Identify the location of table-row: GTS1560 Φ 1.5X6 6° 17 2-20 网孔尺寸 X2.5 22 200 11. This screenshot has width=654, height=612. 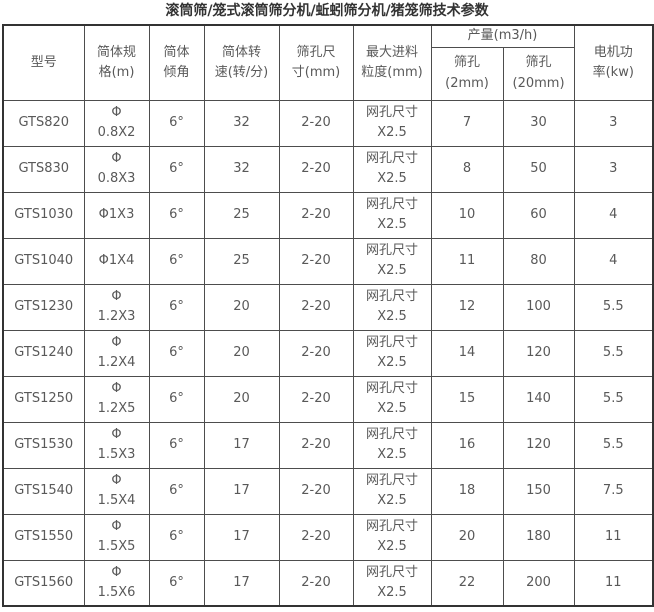
(328, 583).